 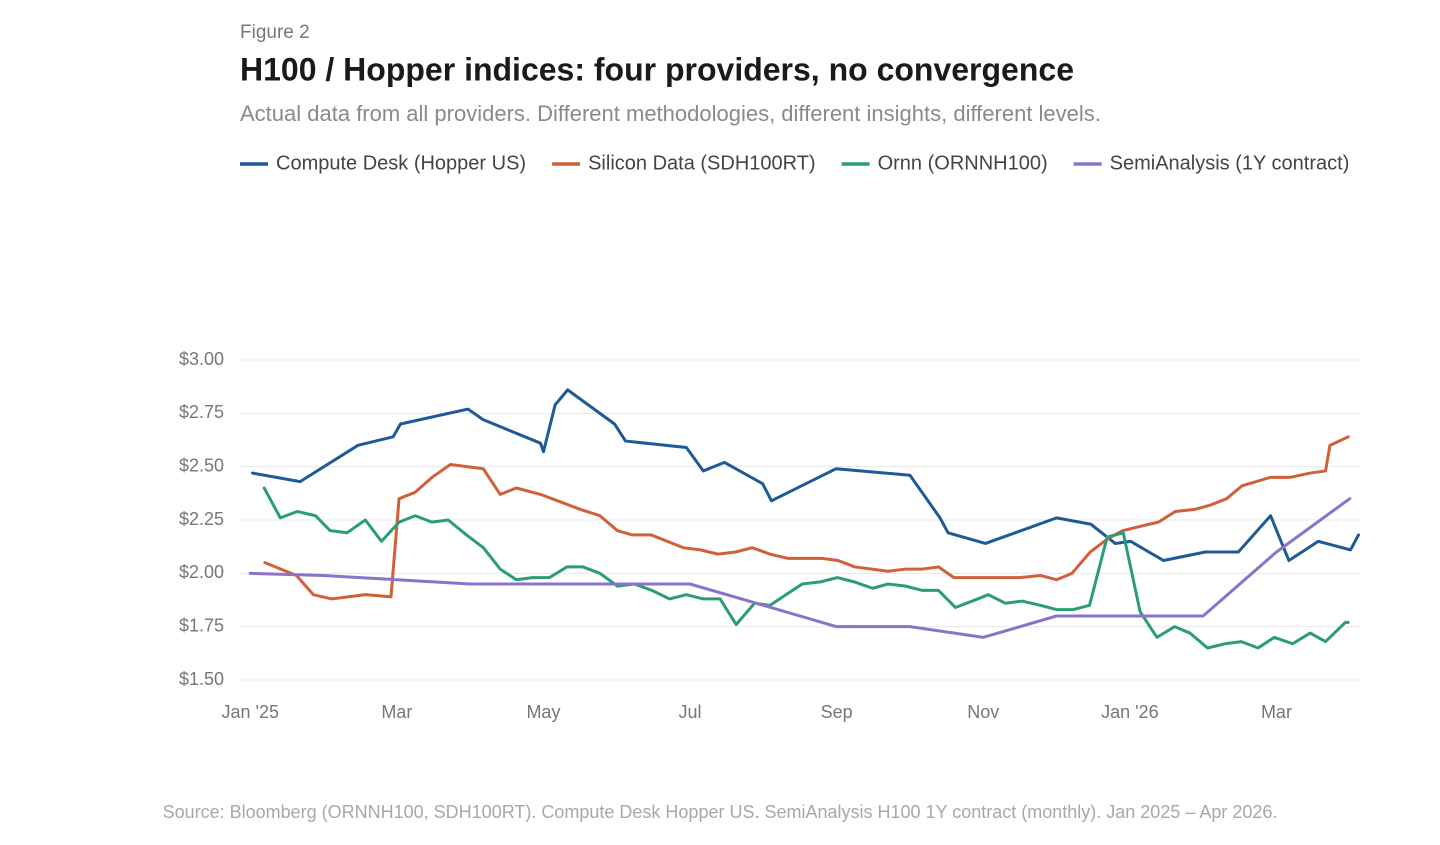 I want to click on x-tick-label: Sep, so click(x=837, y=712).